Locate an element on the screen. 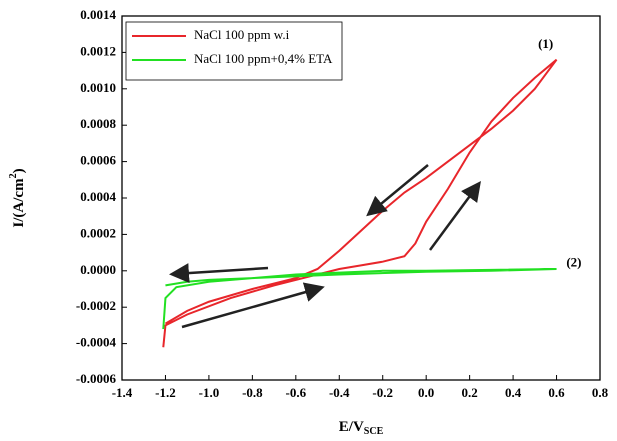  y-axis-title: I/(A/cm2) is located at coordinates (17, 197).